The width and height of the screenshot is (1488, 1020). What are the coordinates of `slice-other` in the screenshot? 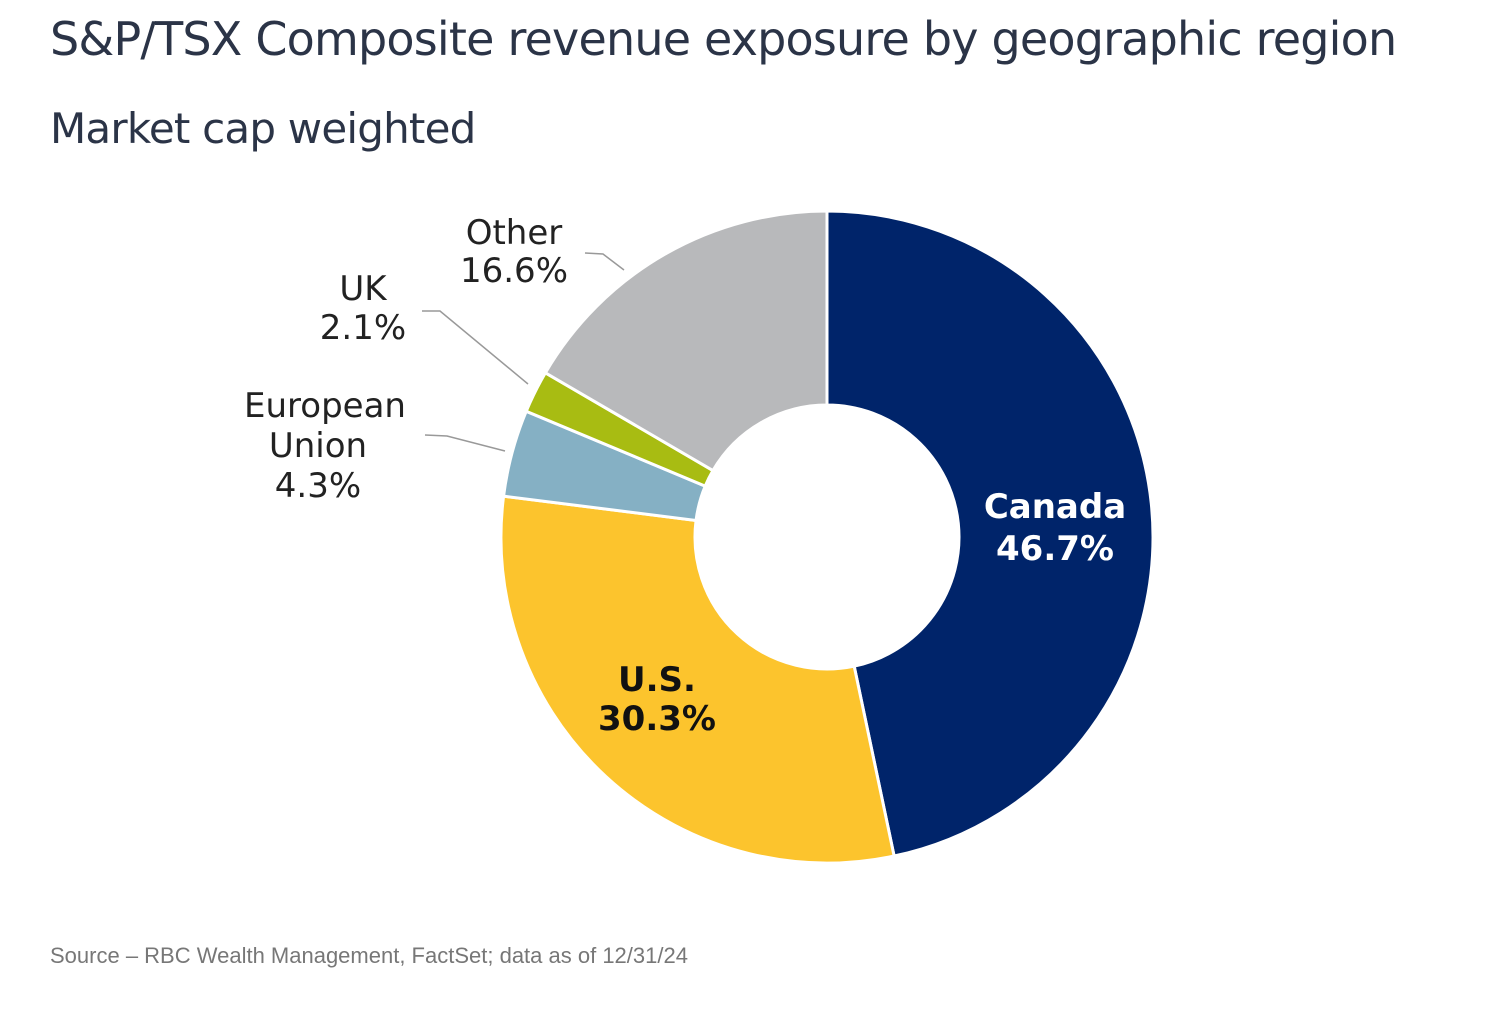 It's located at (686, 341).